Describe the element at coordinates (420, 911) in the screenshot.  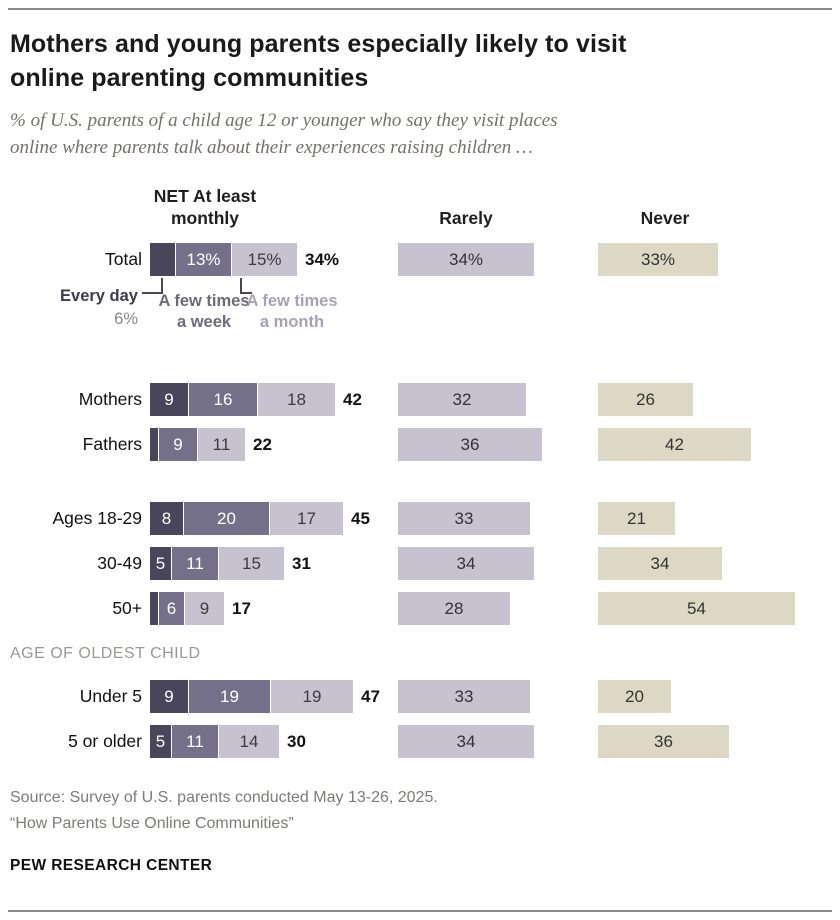
I see `bottom-rule` at that location.